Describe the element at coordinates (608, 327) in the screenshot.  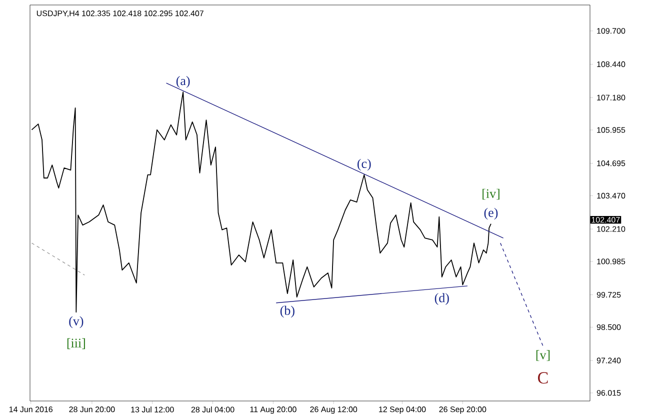
I see `y-tick-label: 98.500` at that location.